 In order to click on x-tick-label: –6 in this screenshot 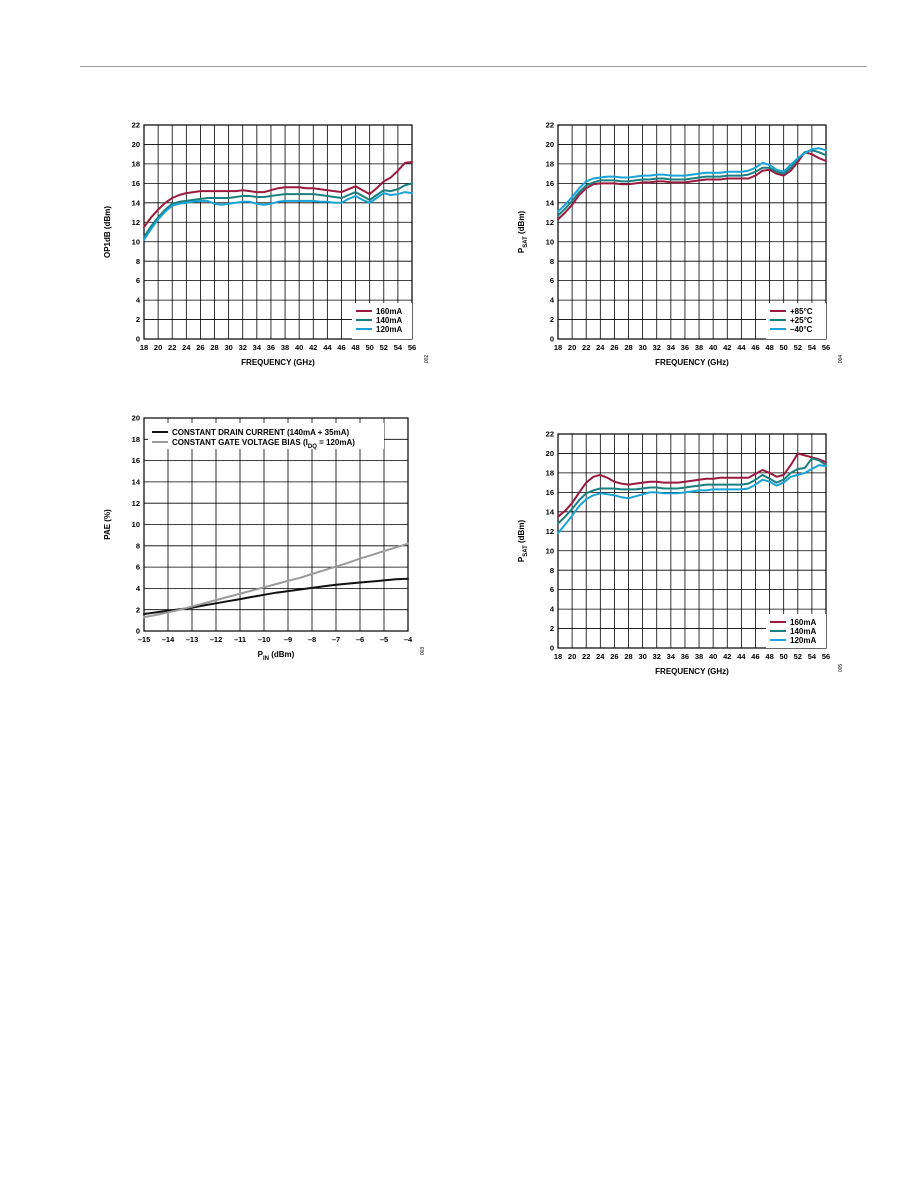, I will do `click(360, 639)`.